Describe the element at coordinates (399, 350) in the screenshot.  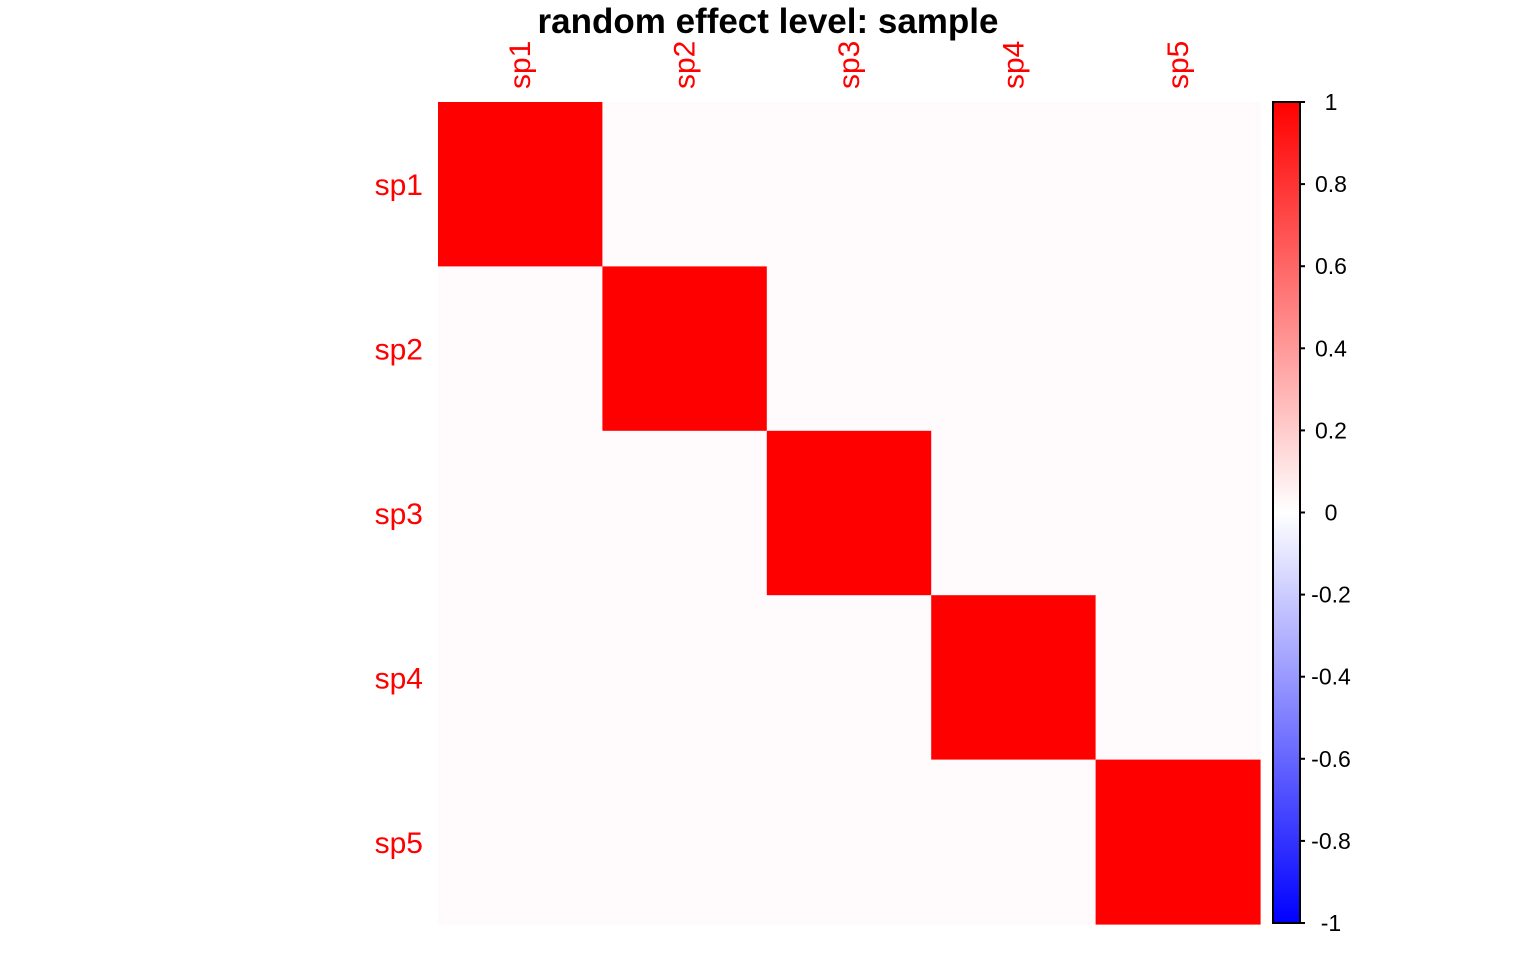
I see `y-label-sp2: sp2` at that location.